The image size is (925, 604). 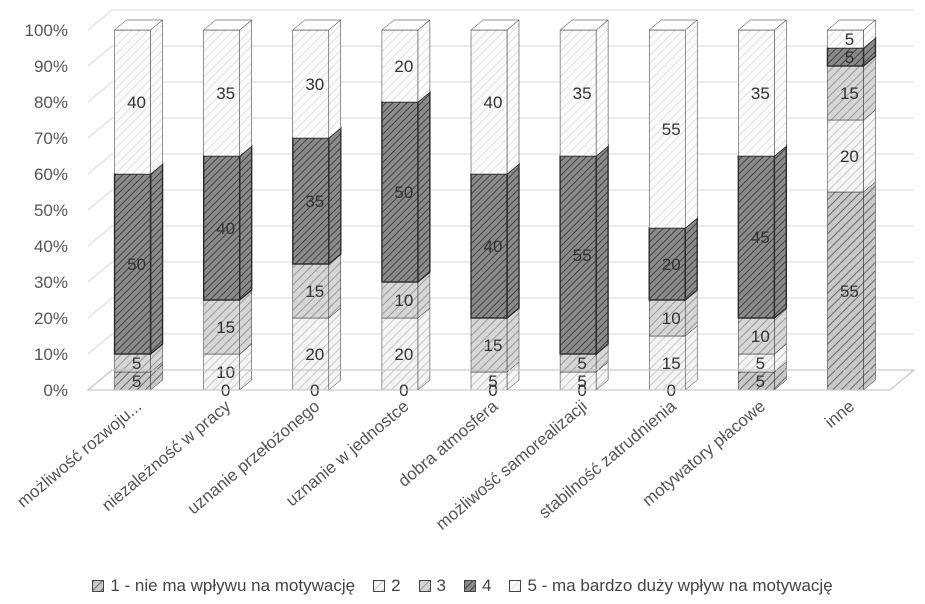 What do you see at coordinates (477, 586) in the screenshot?
I see `legend-item: 4` at bounding box center [477, 586].